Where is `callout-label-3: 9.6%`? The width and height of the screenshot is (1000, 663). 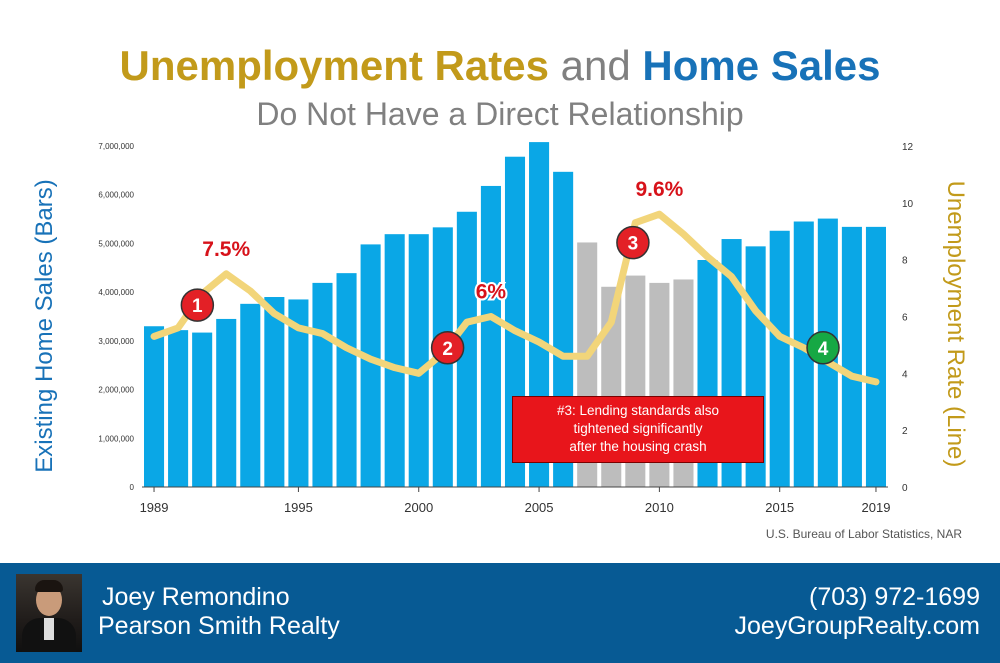
callout-label-3: 9.6% is located at coordinates (659, 189).